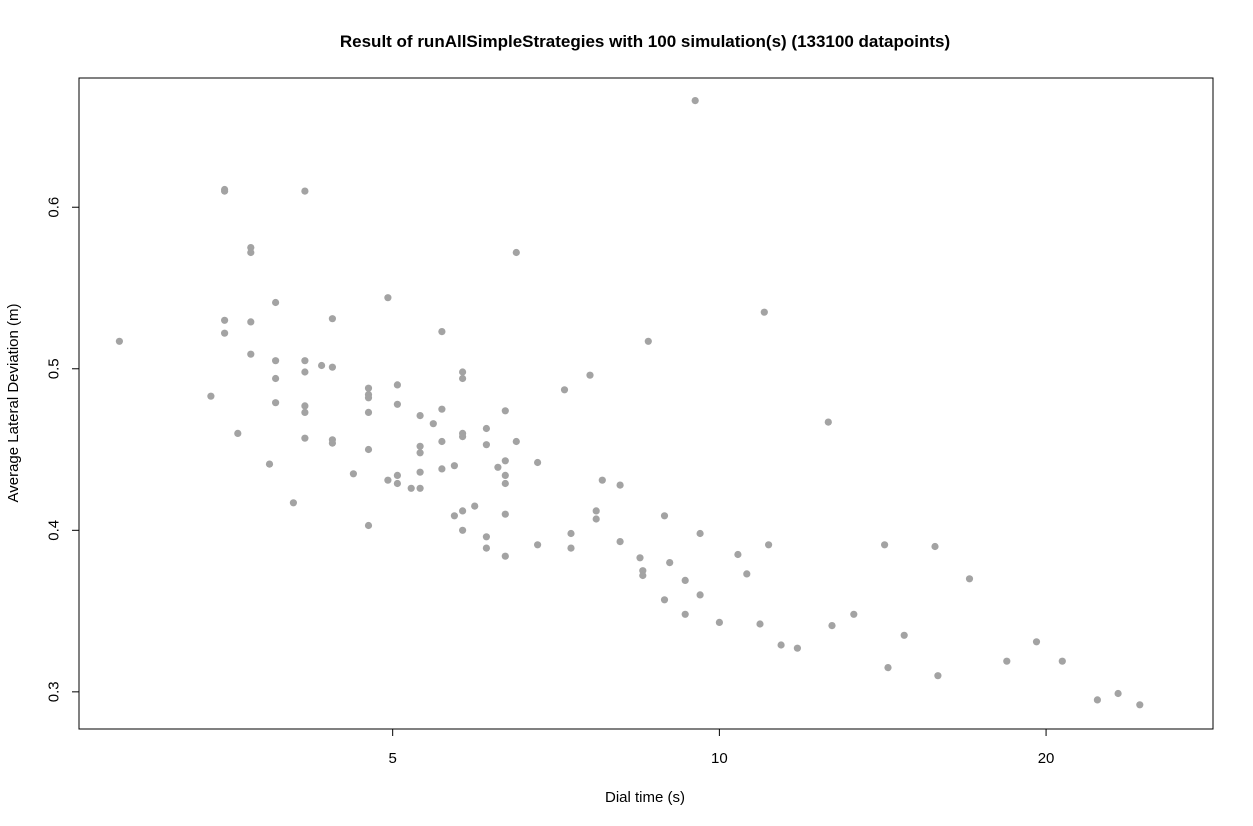 The image size is (1253, 826). What do you see at coordinates (393, 758) in the screenshot?
I see `x-tick-label: 5` at bounding box center [393, 758].